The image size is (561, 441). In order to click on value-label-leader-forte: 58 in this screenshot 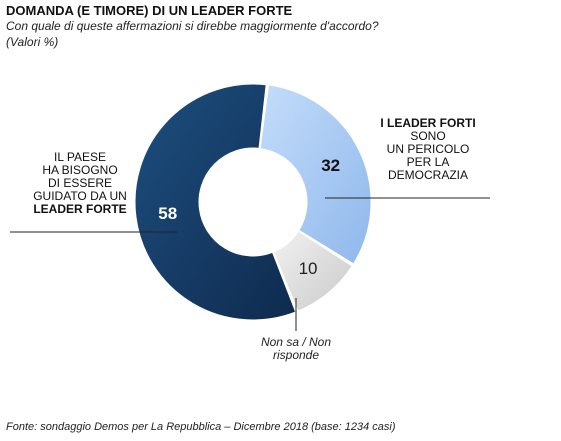, I will do `click(167, 213)`.